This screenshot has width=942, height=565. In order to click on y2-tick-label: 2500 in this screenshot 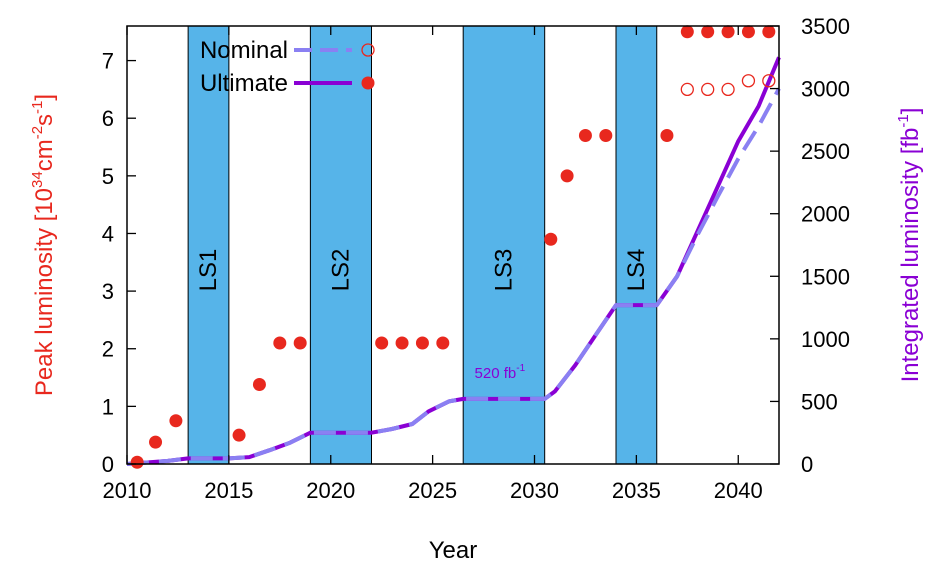, I will do `click(825, 151)`.